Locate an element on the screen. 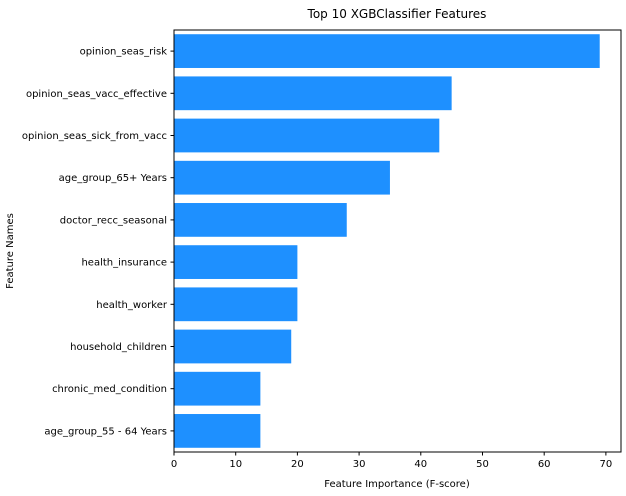 The image size is (626, 496). x-axis-label: Feature Importance (F-score) is located at coordinates (397, 484).